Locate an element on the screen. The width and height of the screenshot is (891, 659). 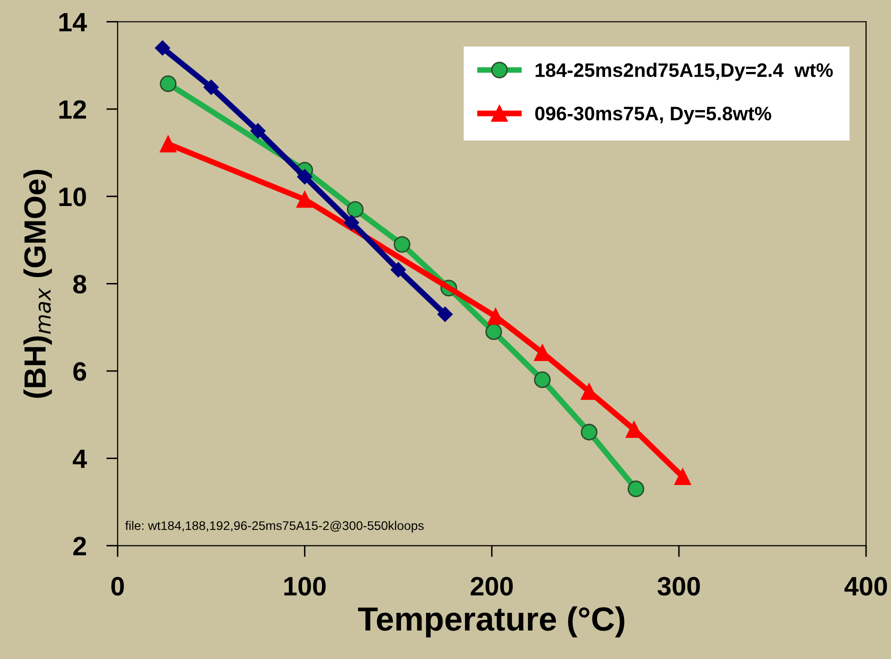
legend-label: 184-25ms2nd75A15,Dy=2.4 wt% is located at coordinates (684, 71).